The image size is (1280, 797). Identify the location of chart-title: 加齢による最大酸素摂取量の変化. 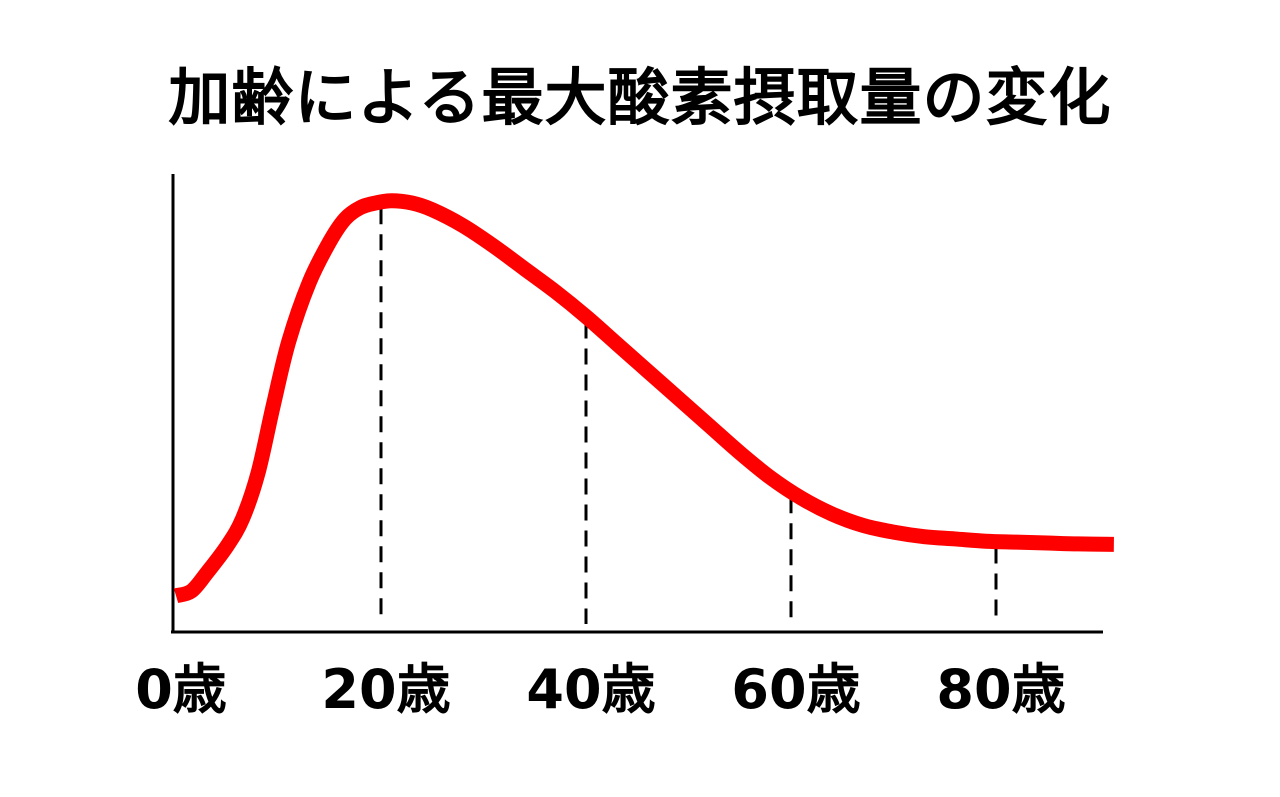
(640, 97).